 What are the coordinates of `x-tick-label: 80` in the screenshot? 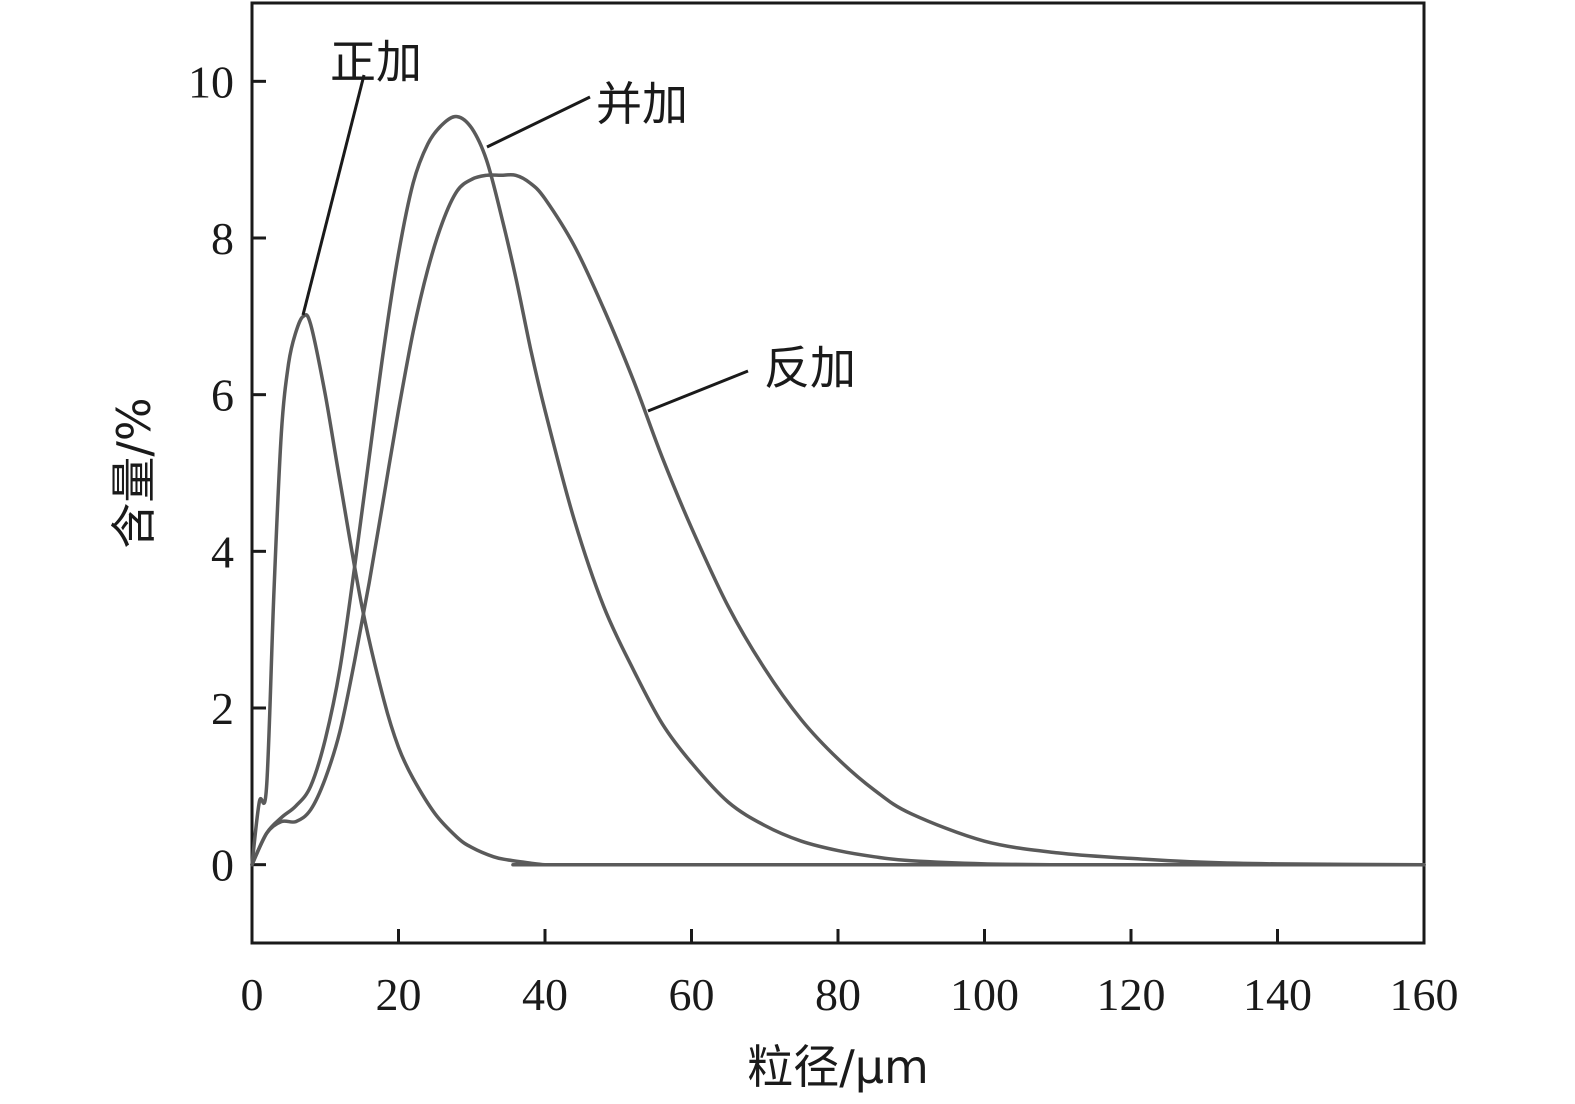 It's located at (838, 994).